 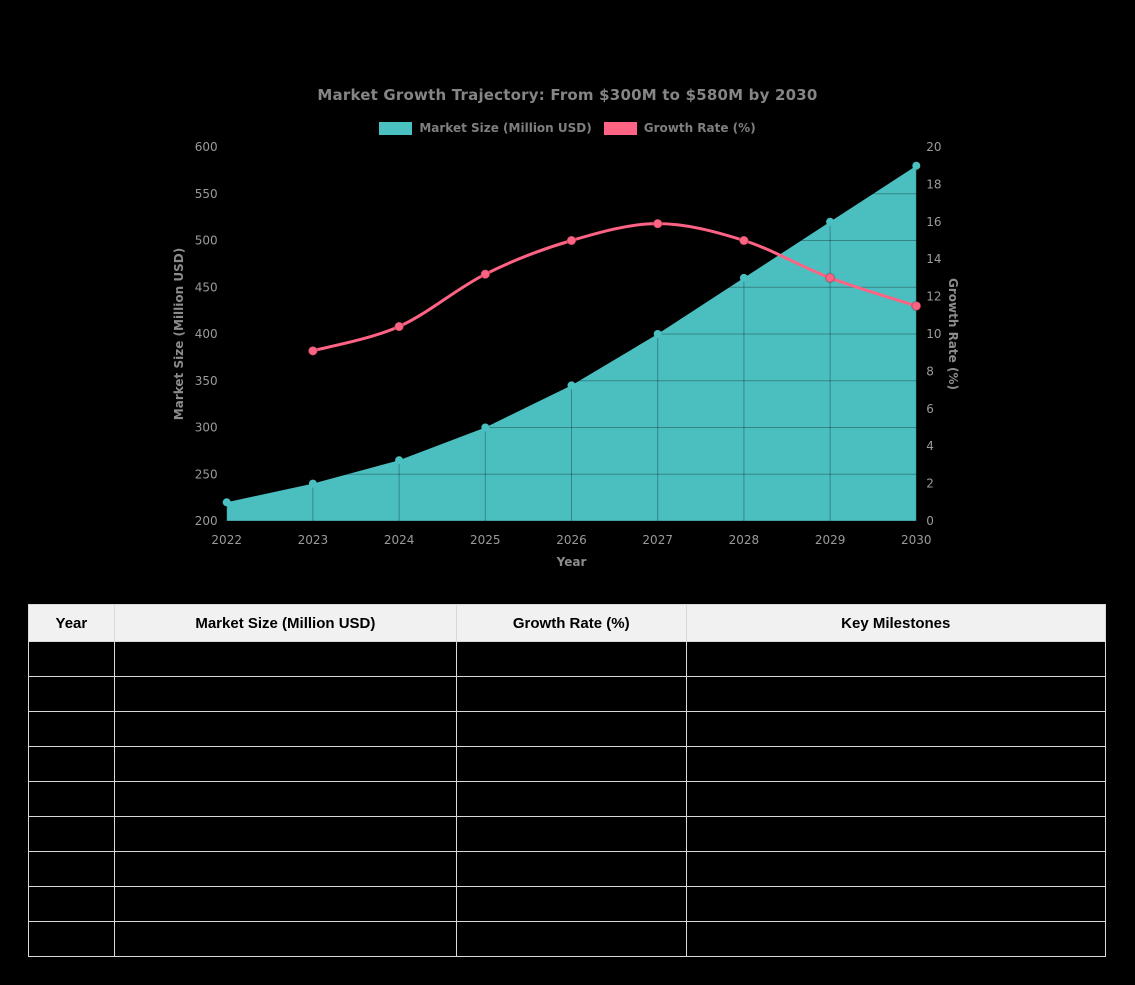 I want to click on y-left-tick-label: 550, so click(x=206, y=194).